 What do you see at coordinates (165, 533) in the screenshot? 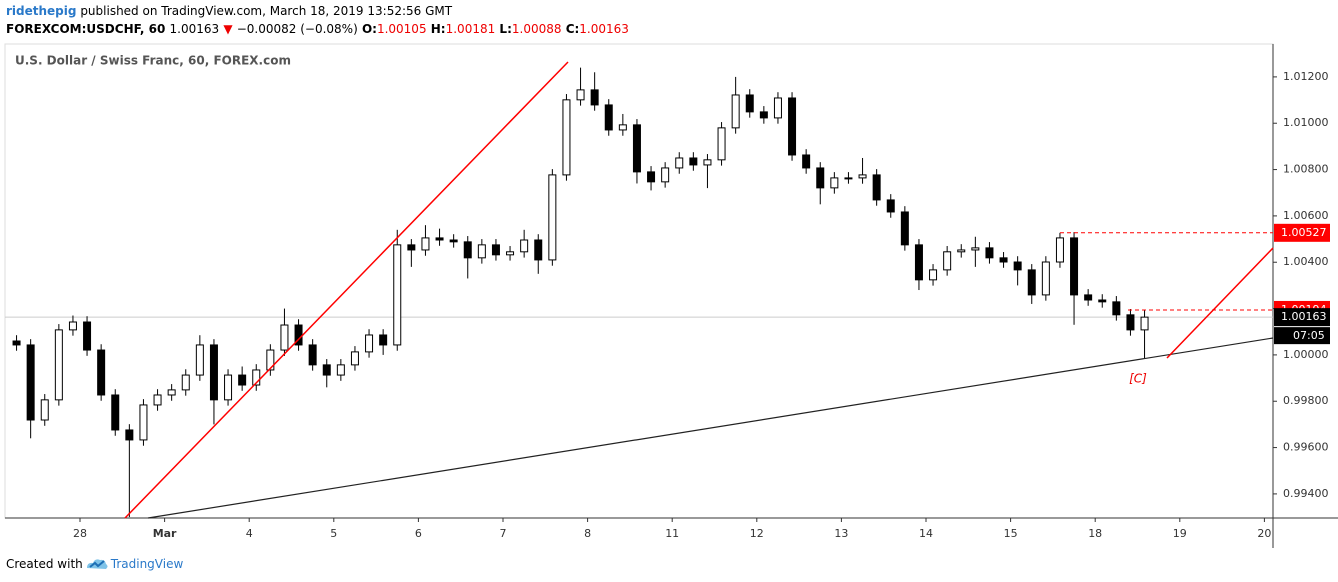
I see `x-tick-label: Mar` at bounding box center [165, 533].